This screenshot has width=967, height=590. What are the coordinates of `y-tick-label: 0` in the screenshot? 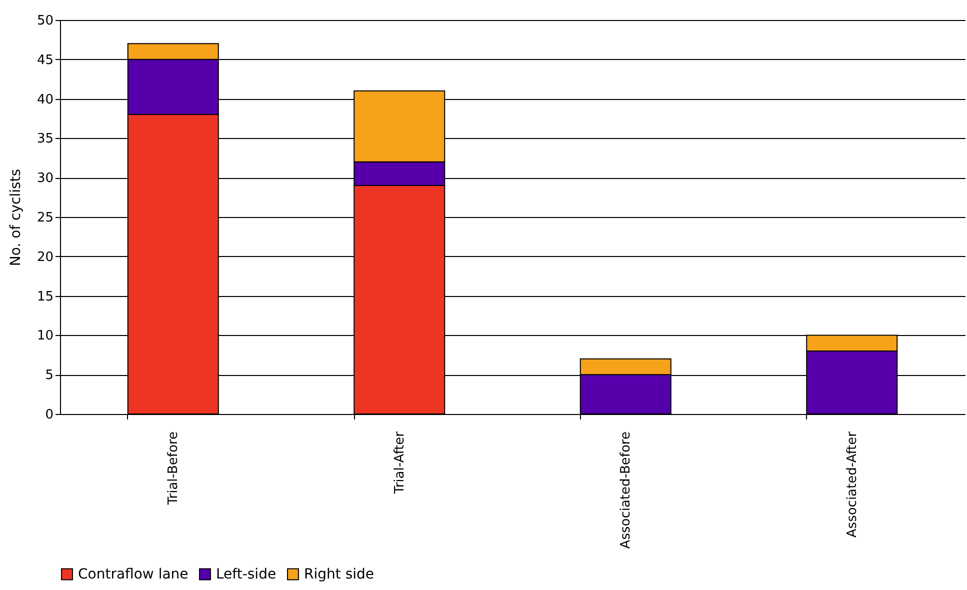 It's located at (49, 415).